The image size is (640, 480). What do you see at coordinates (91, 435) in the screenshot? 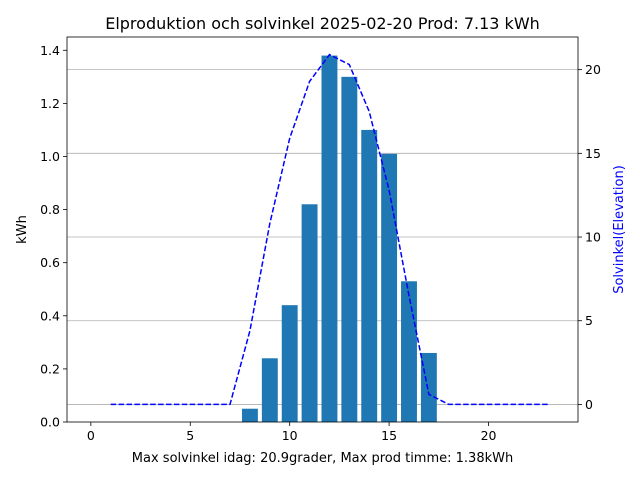
I see `x-tick-label: 0` at bounding box center [91, 435].